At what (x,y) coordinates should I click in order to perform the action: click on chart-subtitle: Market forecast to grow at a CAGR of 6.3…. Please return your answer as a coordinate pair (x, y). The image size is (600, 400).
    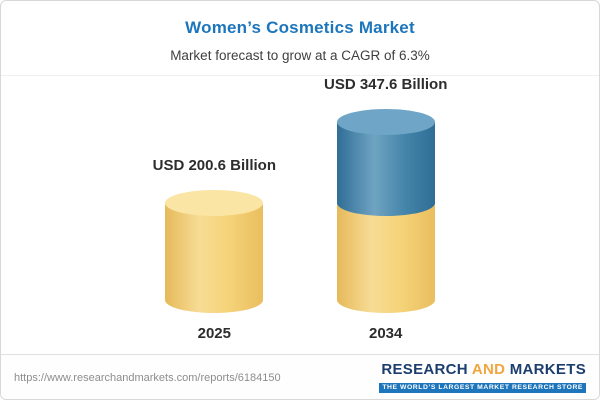
    Looking at the image, I should click on (300, 55).